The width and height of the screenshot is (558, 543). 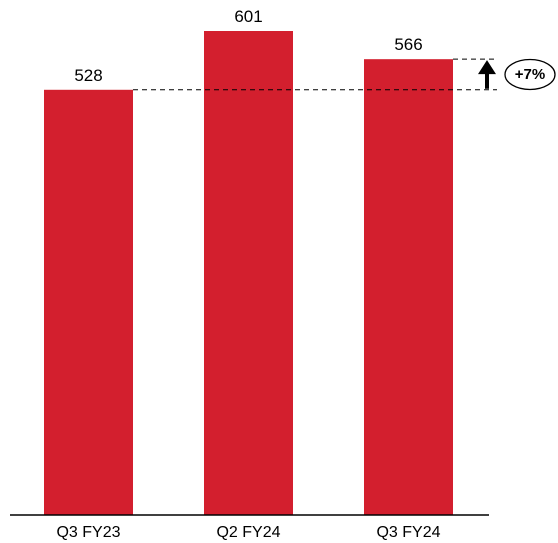 I want to click on bar-q3-fy23, so click(x=88, y=302).